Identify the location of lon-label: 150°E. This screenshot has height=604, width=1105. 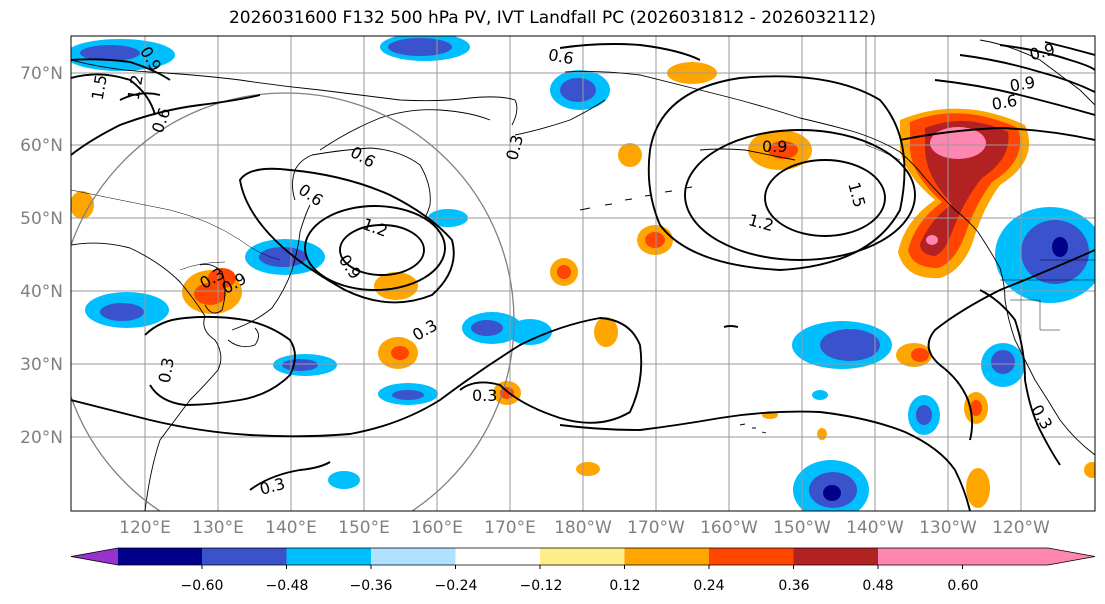
(364, 528).